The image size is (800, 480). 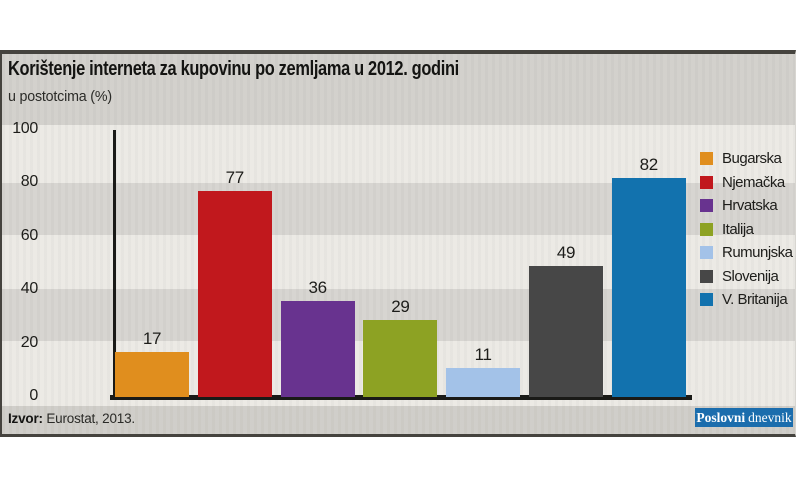 What do you see at coordinates (483, 382) in the screenshot?
I see `bar-rumunjska` at bounding box center [483, 382].